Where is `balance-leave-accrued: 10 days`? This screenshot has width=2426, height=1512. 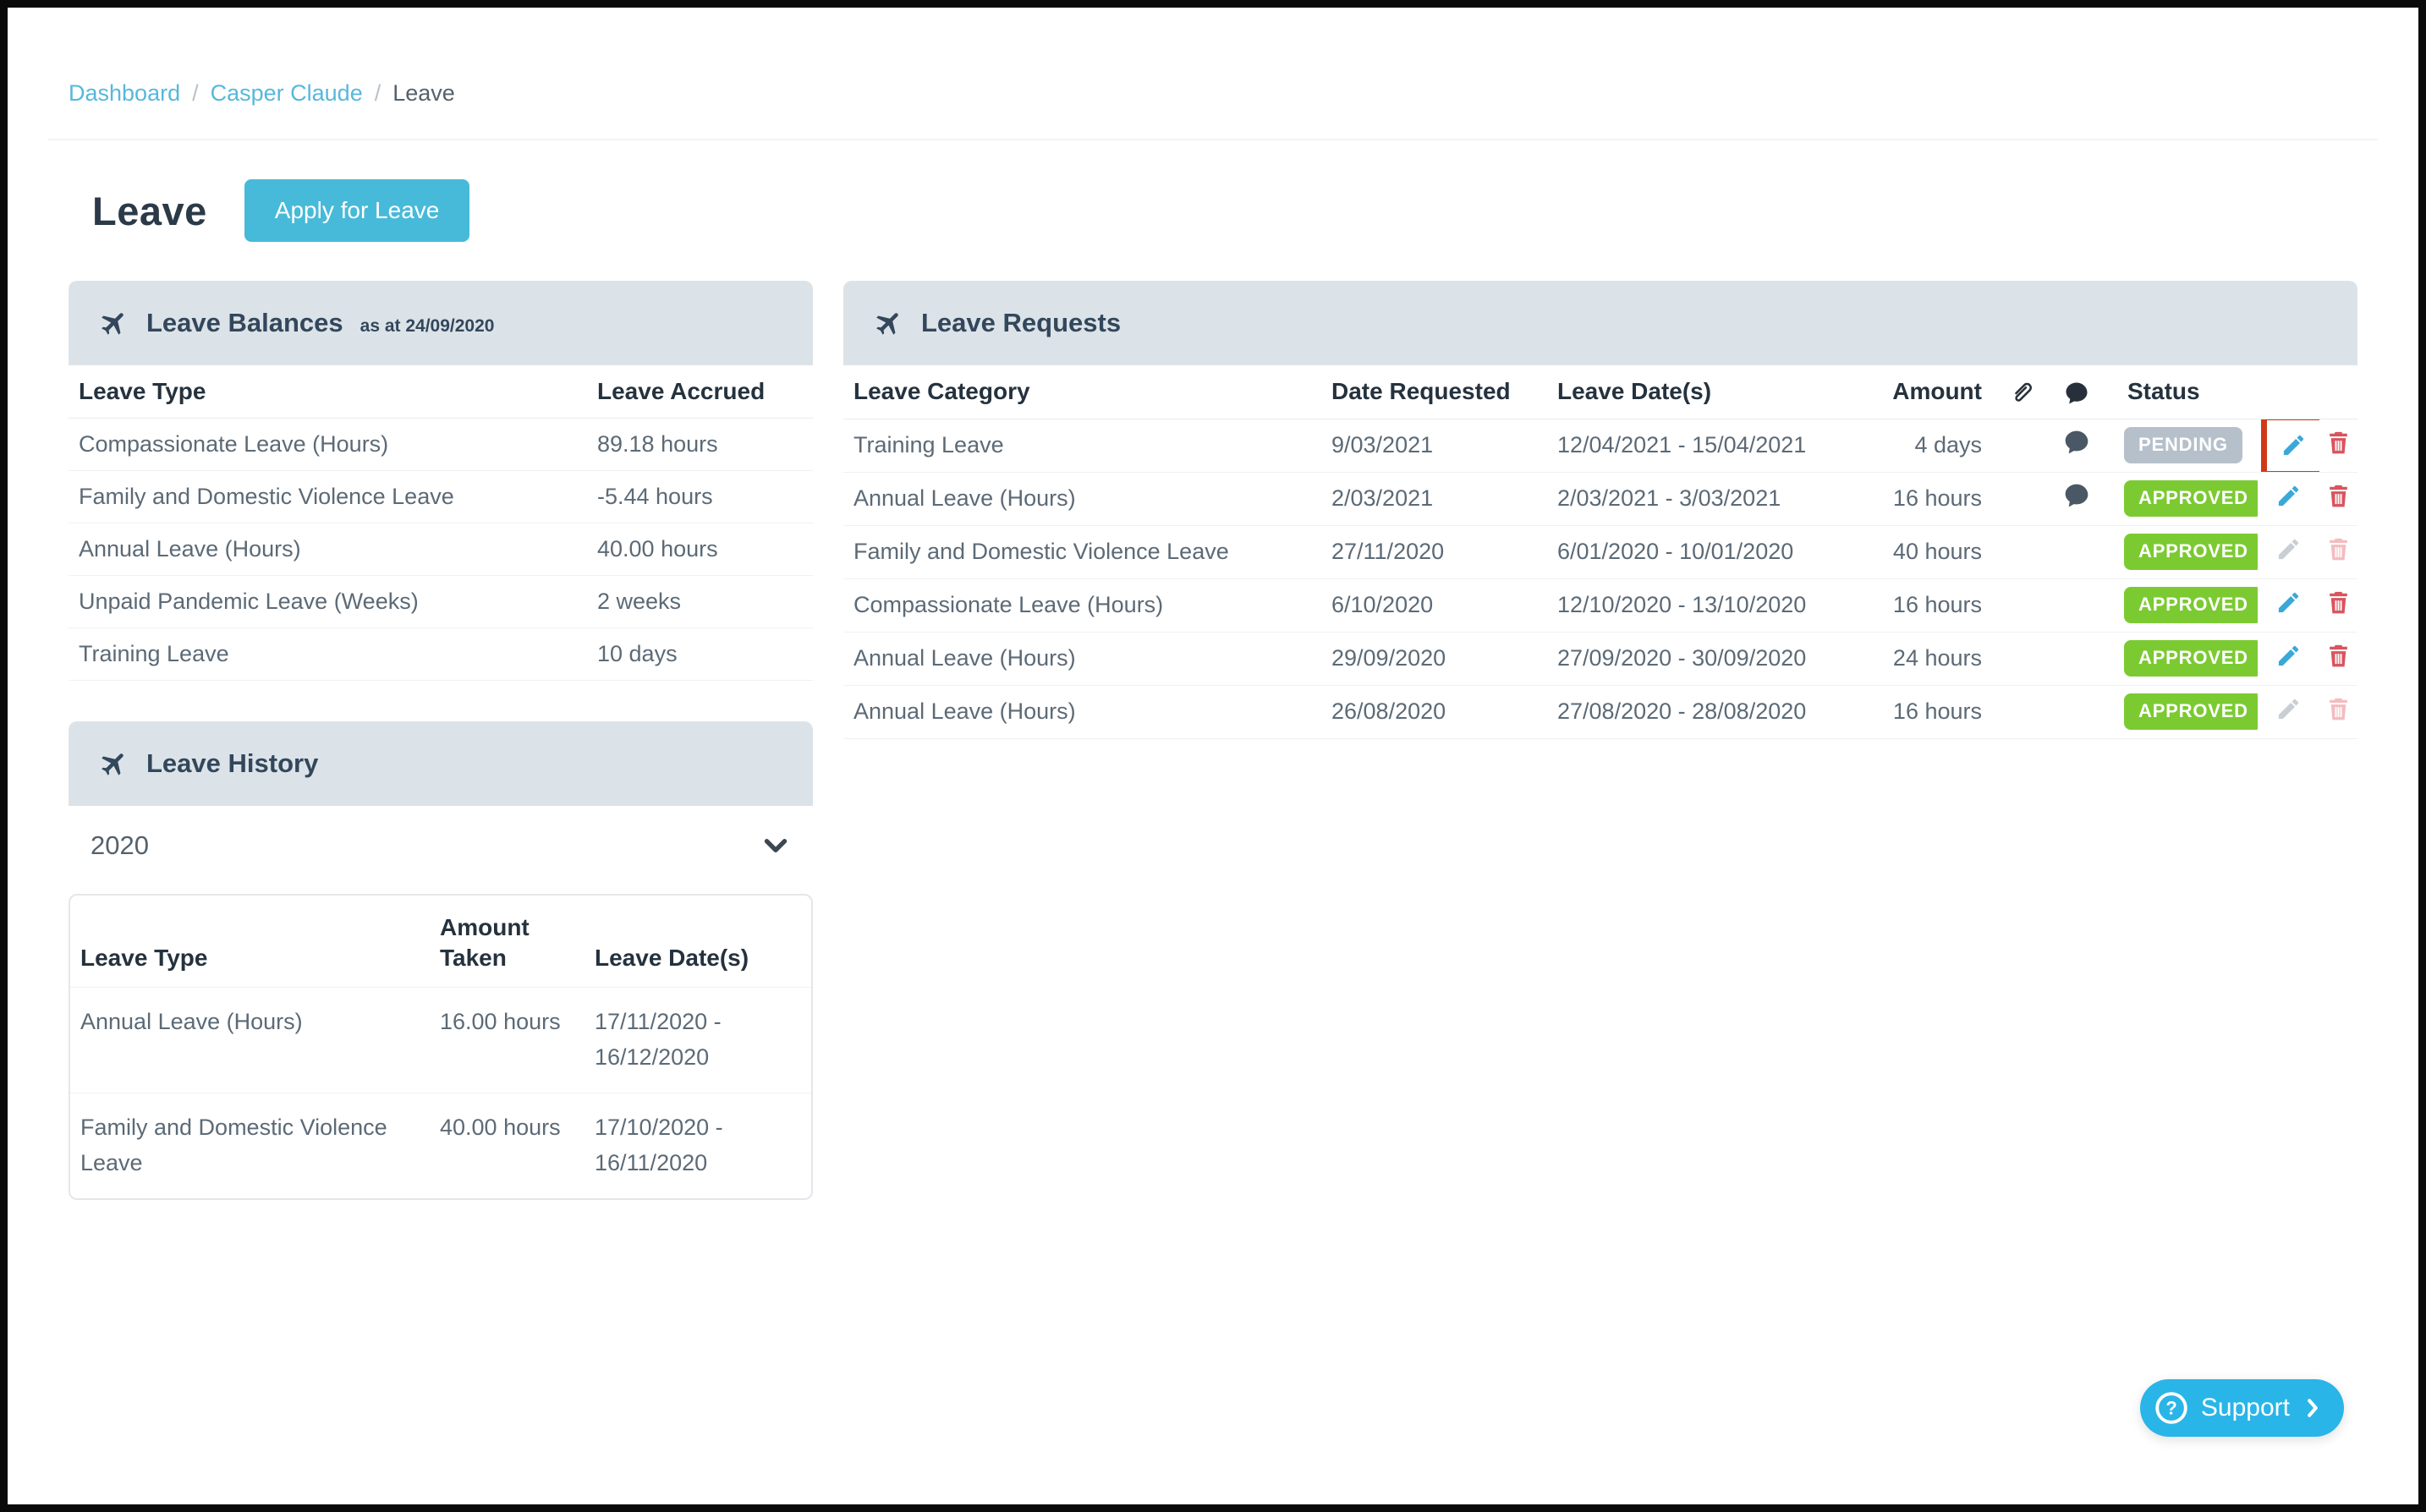 balance-leave-accrued: 10 days is located at coordinates (638, 653).